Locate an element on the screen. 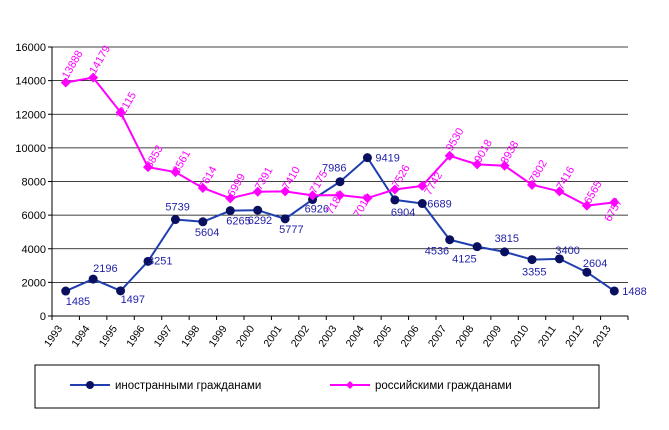  x-tick-label: 1999 is located at coordinates (217, 336).